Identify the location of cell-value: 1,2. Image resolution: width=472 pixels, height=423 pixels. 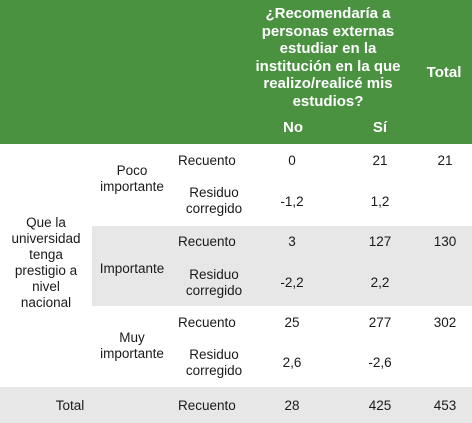
(380, 201).